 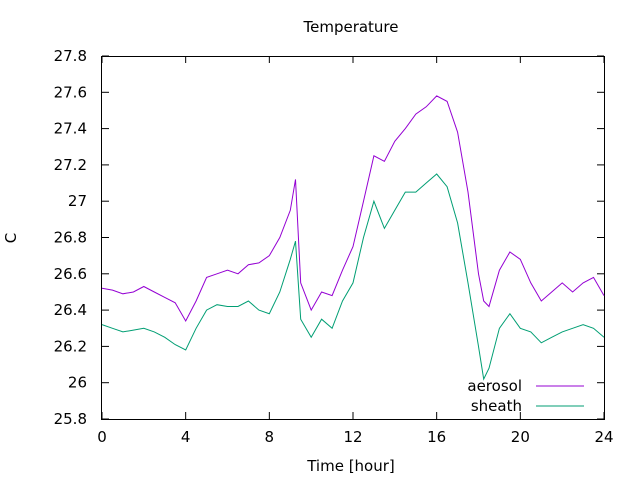 I want to click on x-tick-label: 8, so click(x=270, y=437).